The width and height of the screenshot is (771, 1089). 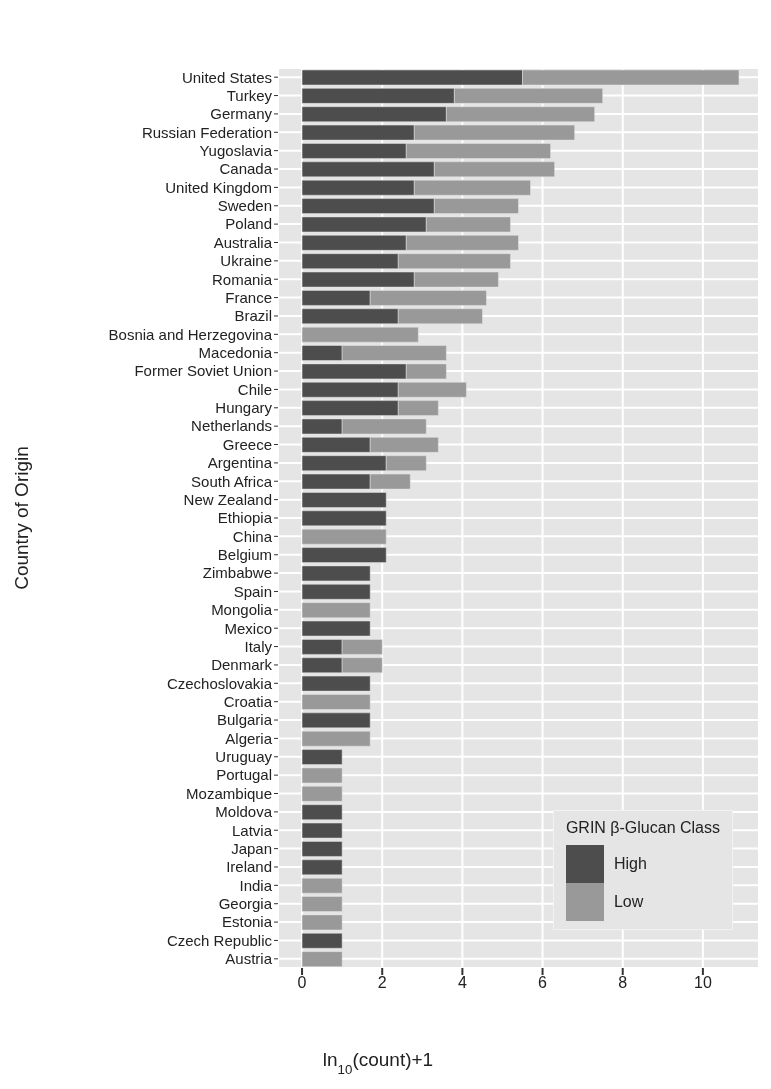 I want to click on x-tick-label: 6, so click(x=543, y=983).